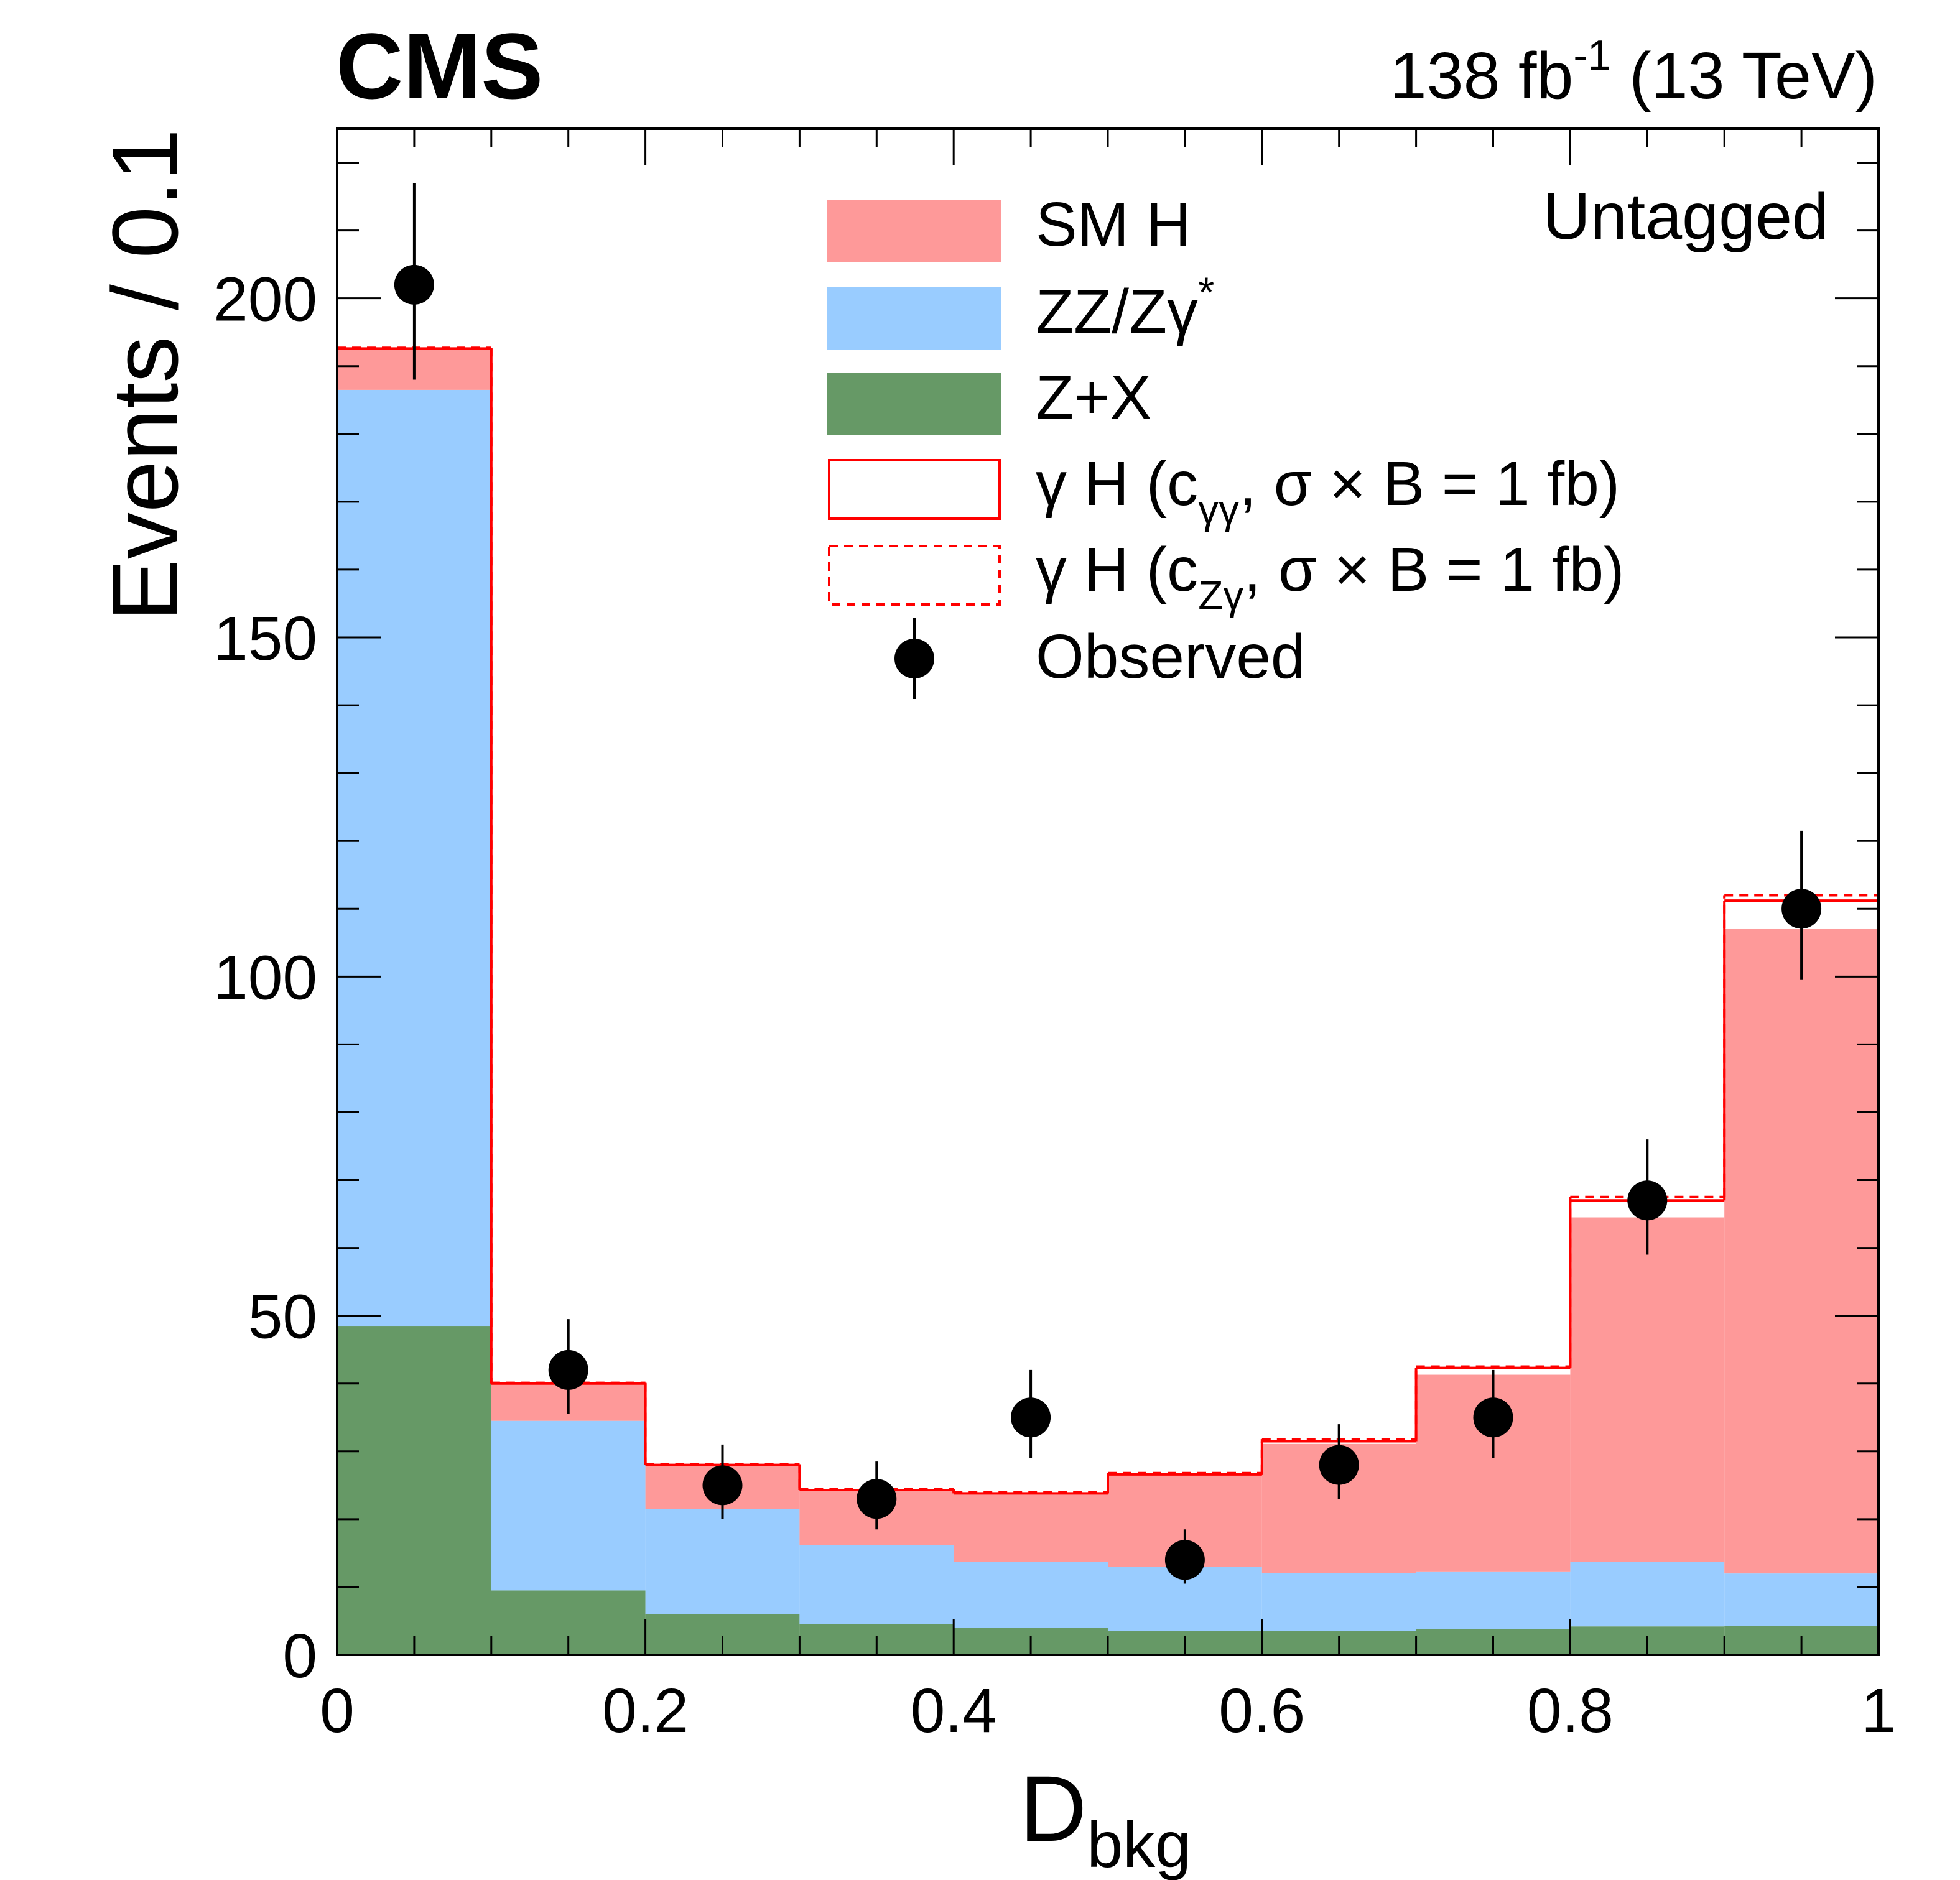 The height and width of the screenshot is (1880, 1960). I want to click on x-axis-title: Dbkg, so click(1105, 1818).